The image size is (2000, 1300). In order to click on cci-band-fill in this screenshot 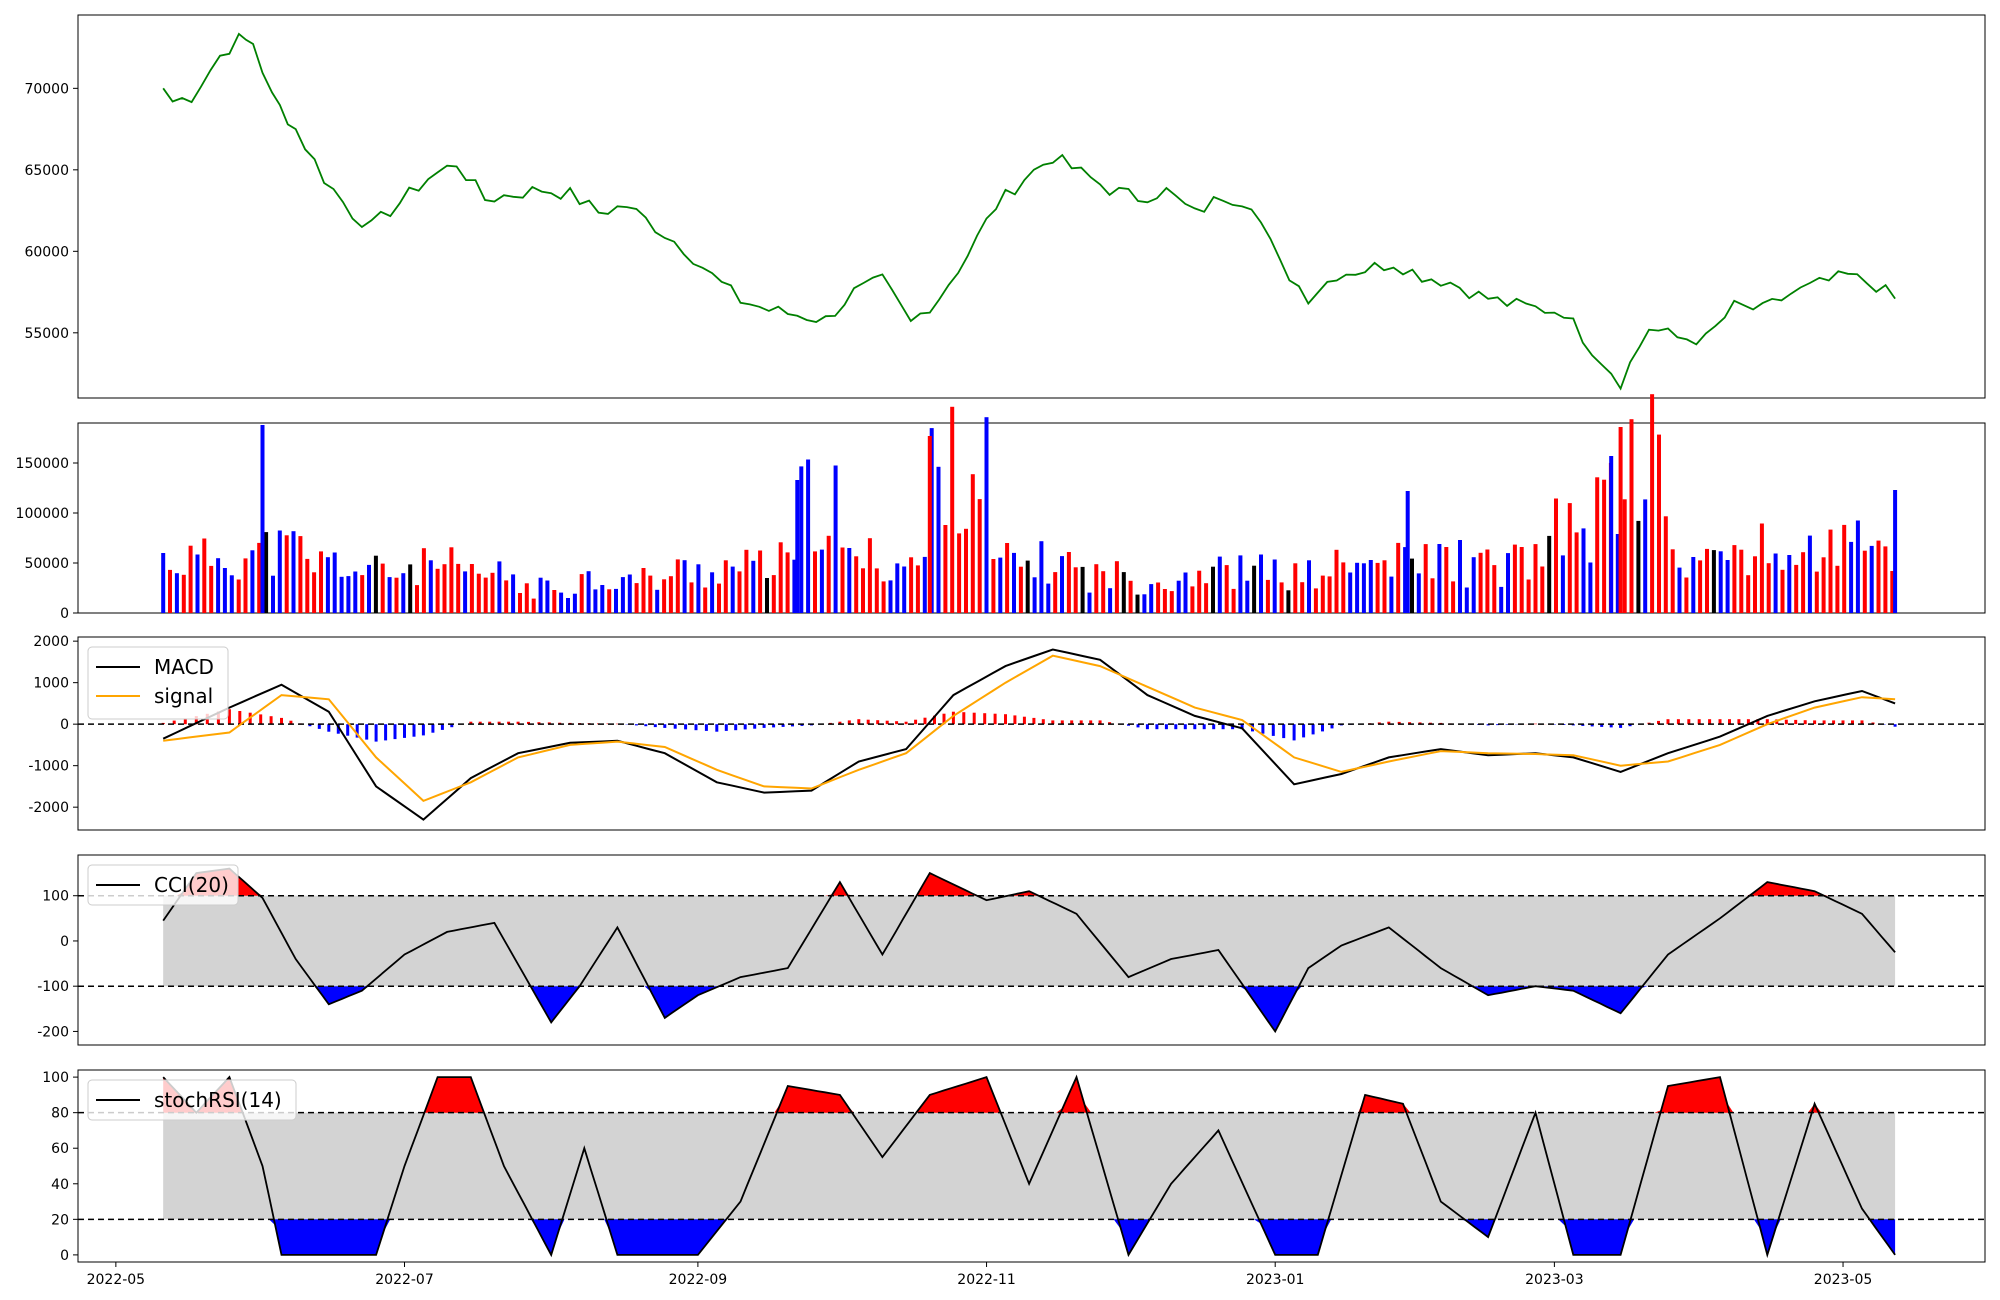, I will do `click(1029, 941)`.